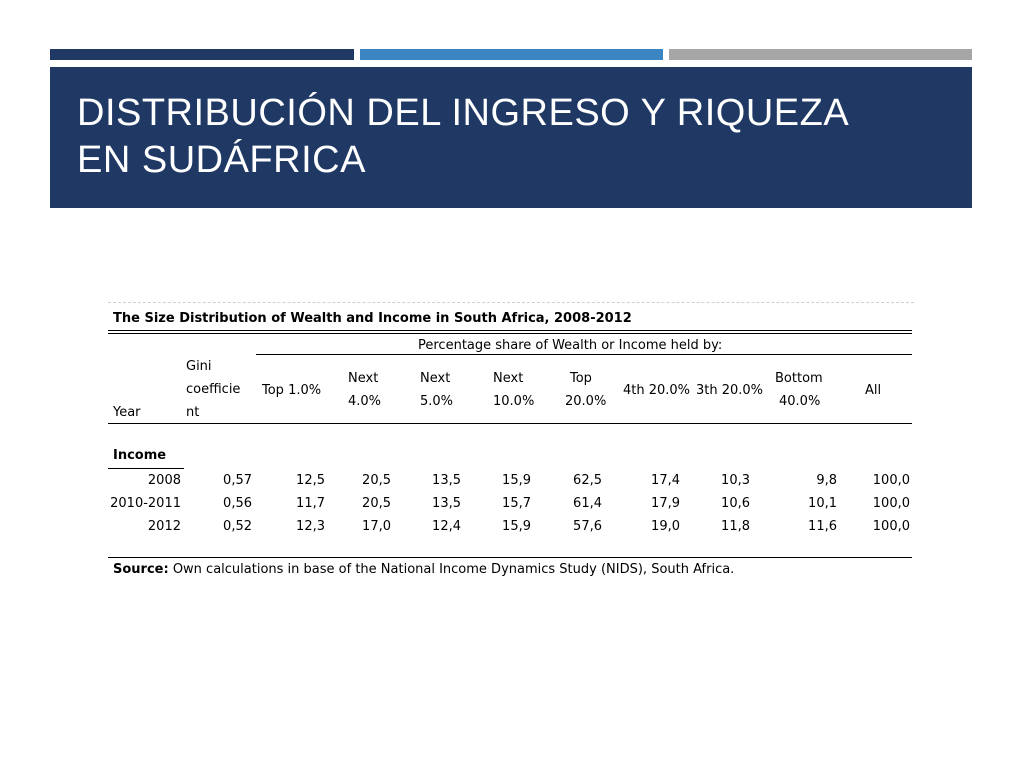 This screenshot has height=768, width=1024. Describe the element at coordinates (363, 378) in the screenshot. I see `header-next4-1: Next` at that location.